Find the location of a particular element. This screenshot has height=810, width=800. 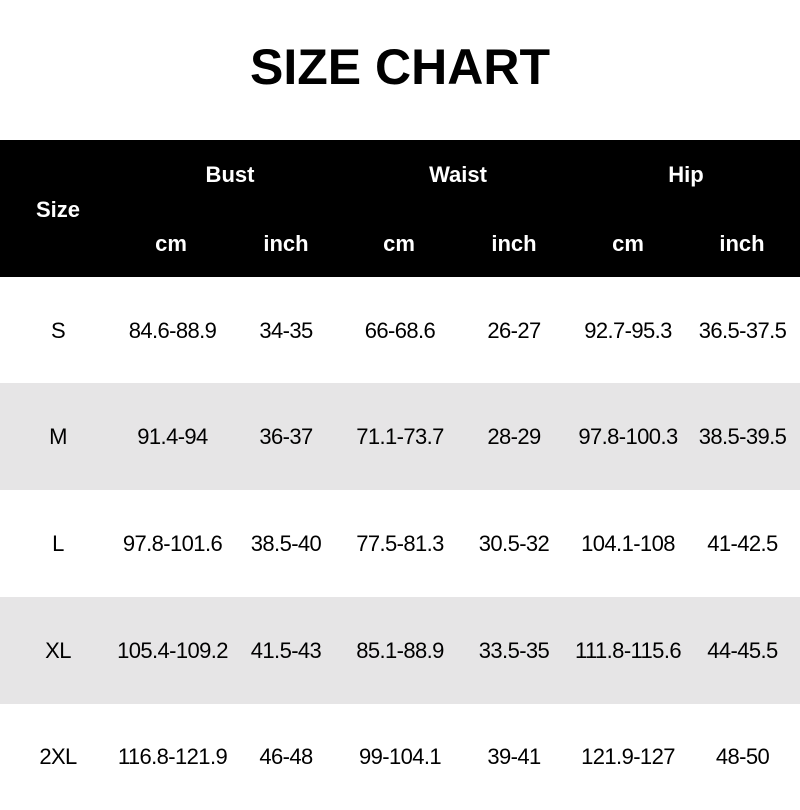

header-hip-cm: cm is located at coordinates (628, 243).